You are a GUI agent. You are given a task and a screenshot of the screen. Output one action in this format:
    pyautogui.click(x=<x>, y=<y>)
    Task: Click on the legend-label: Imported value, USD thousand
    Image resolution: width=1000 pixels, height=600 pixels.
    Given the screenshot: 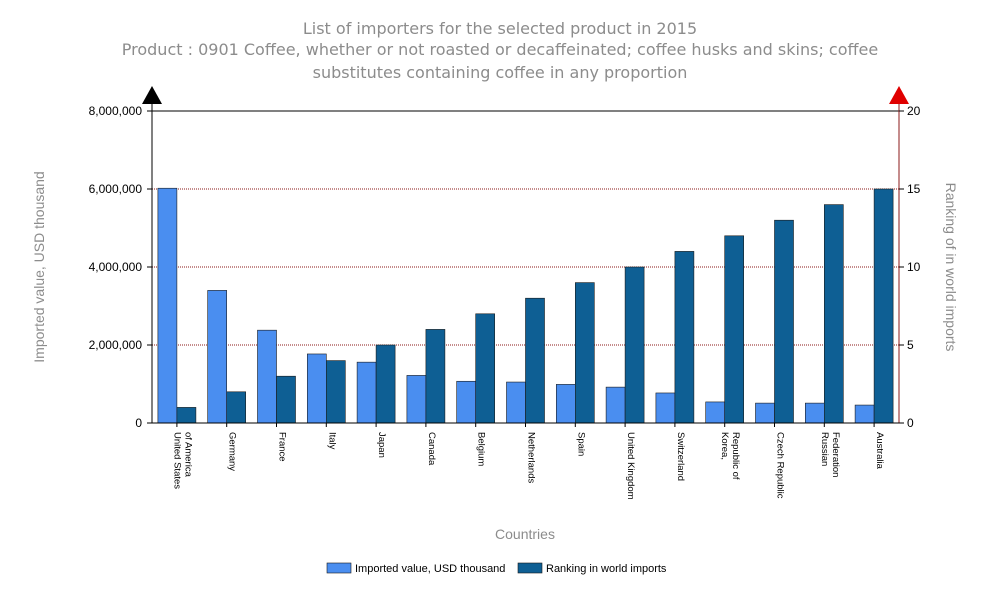 What is the action you would take?
    pyautogui.click(x=430, y=569)
    